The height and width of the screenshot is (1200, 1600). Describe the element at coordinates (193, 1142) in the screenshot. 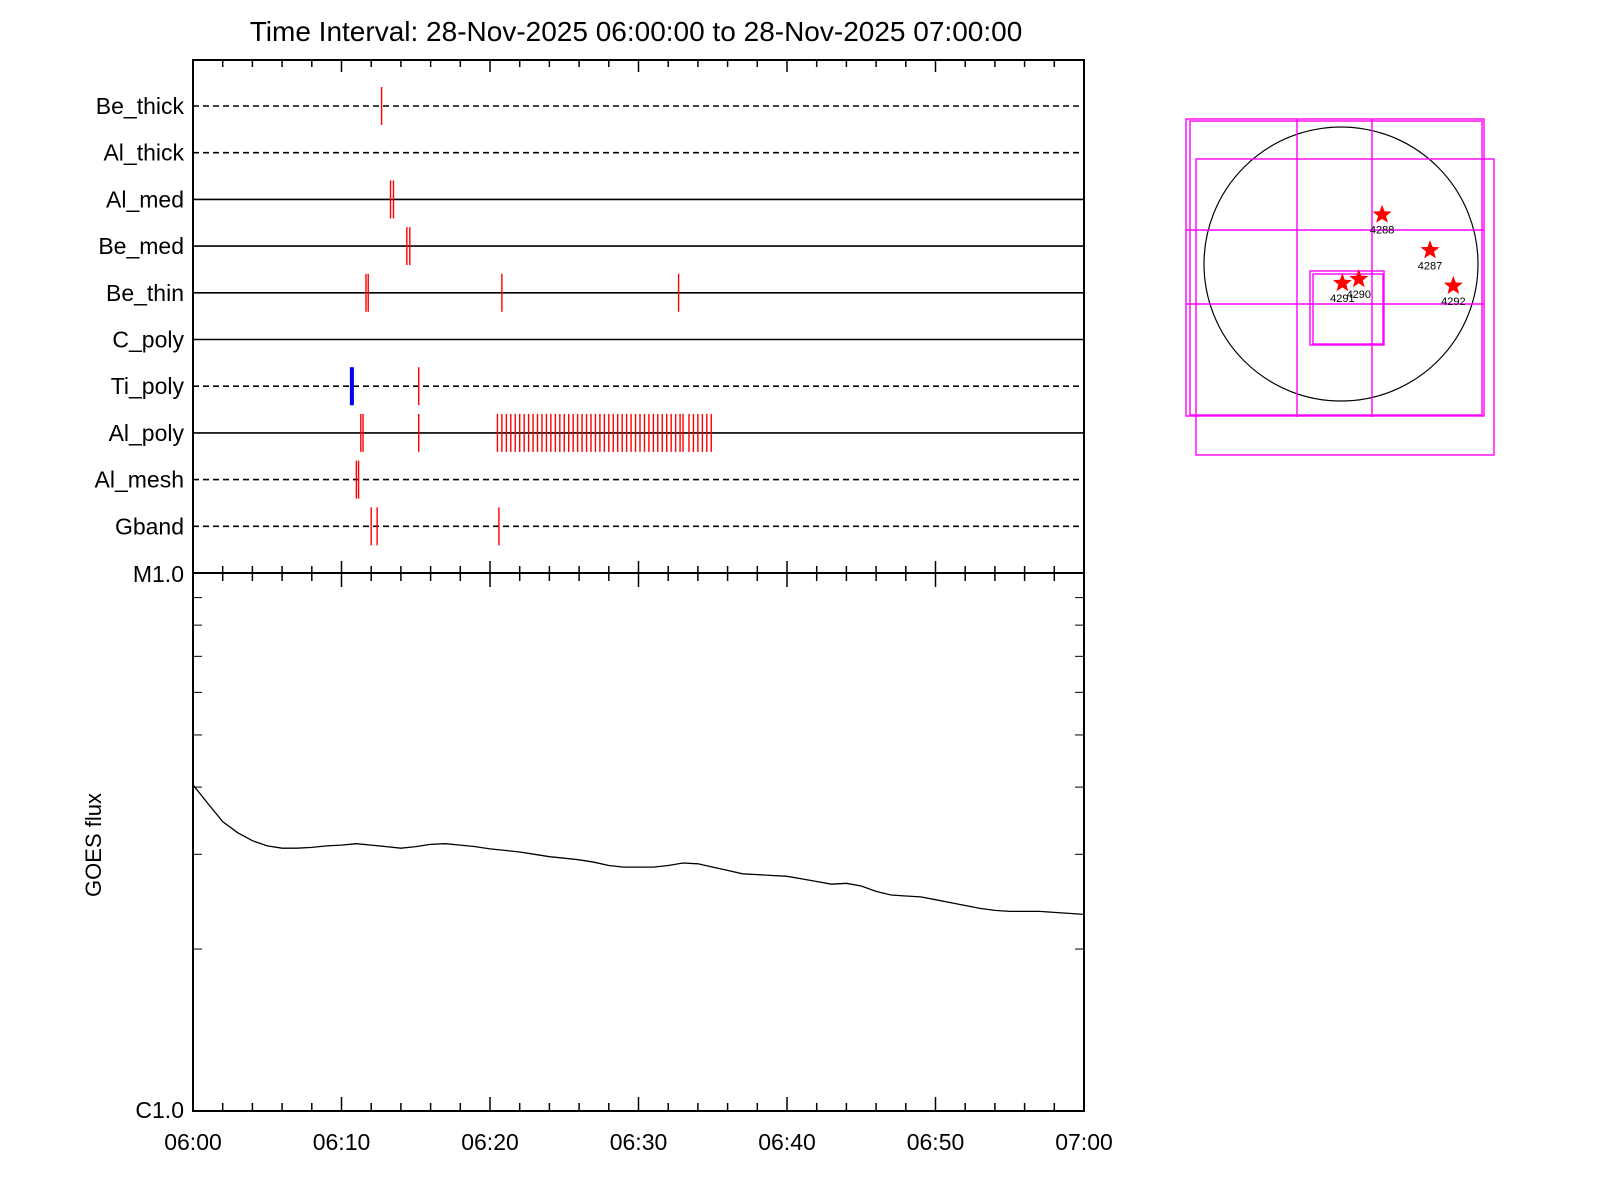

I see `x-tick-label: 06:00` at that location.